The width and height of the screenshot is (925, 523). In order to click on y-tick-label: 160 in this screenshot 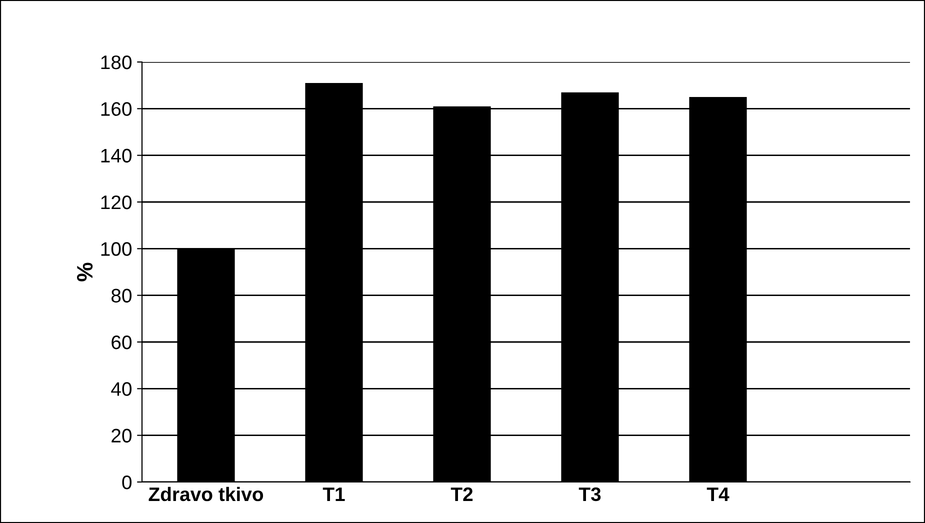, I will do `click(116, 109)`.